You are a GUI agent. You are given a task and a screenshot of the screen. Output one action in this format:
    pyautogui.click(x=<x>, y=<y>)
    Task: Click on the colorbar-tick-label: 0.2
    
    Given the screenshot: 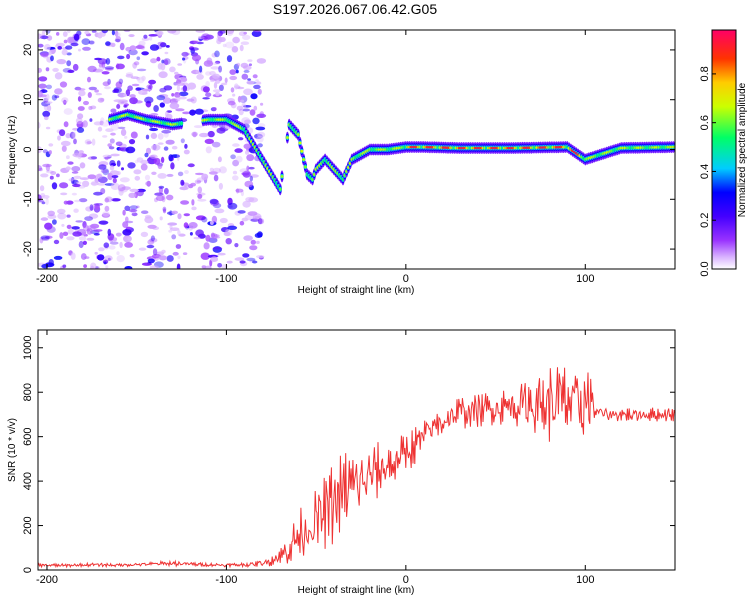 What is the action you would take?
    pyautogui.click(x=705, y=220)
    